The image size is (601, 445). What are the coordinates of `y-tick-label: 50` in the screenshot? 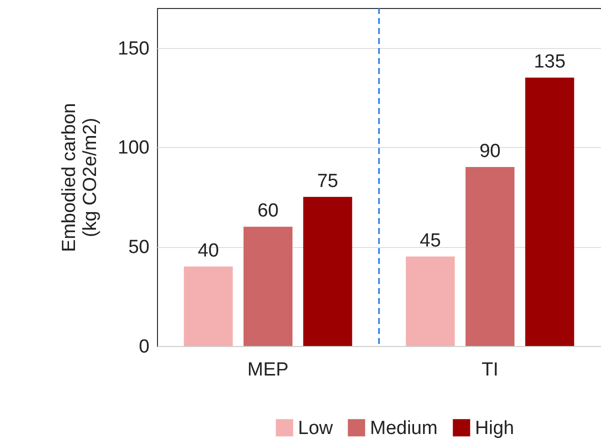 It's located at (139, 247).